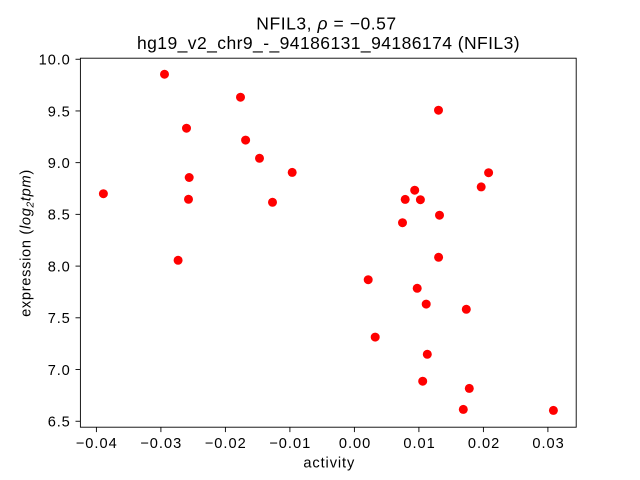 The image size is (640, 480). I want to click on svg-text: −0.03, so click(161, 444).